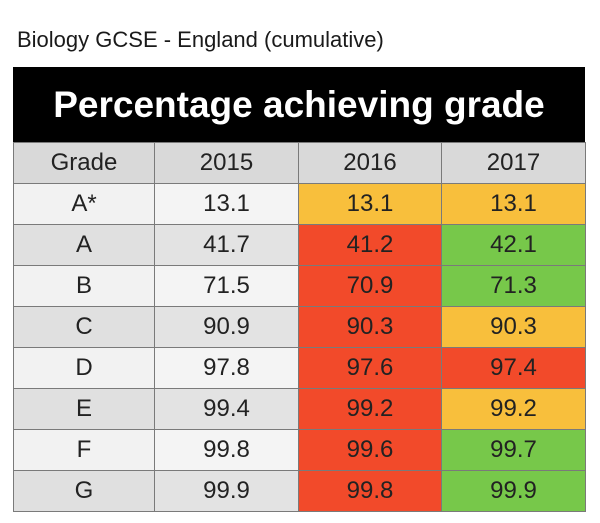  What do you see at coordinates (84, 491) in the screenshot?
I see `grade-cell: G` at bounding box center [84, 491].